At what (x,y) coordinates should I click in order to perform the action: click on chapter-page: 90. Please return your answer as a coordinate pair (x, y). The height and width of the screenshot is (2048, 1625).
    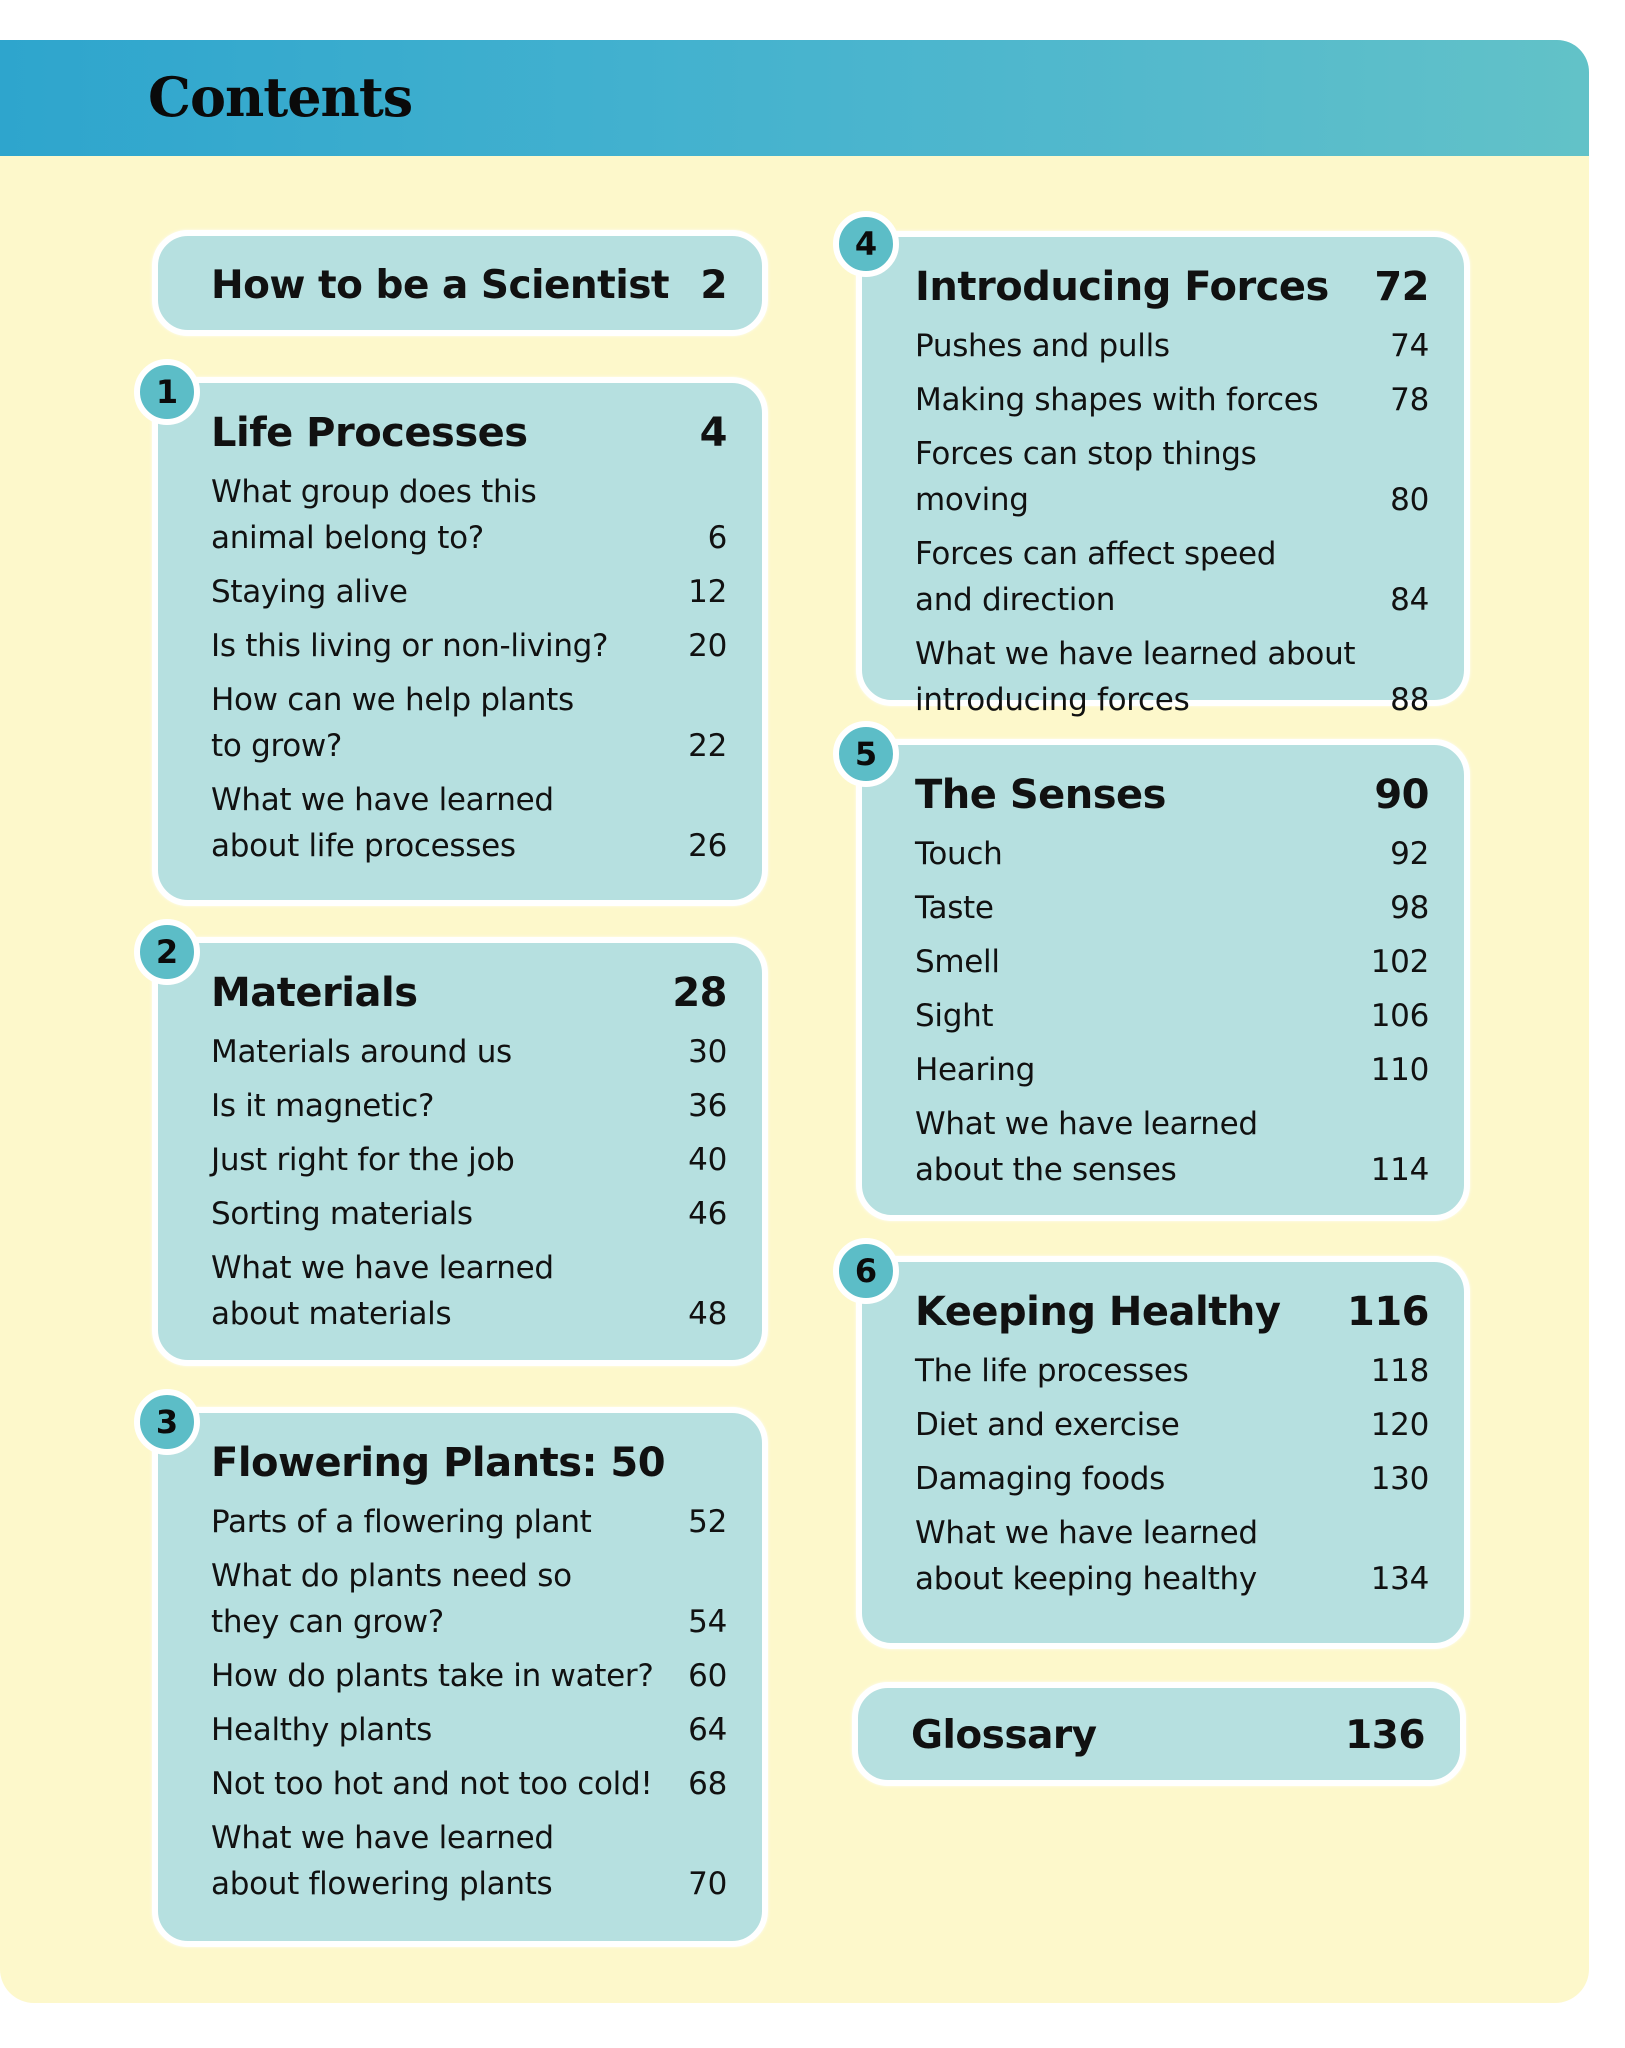
    Looking at the image, I should click on (1401, 795).